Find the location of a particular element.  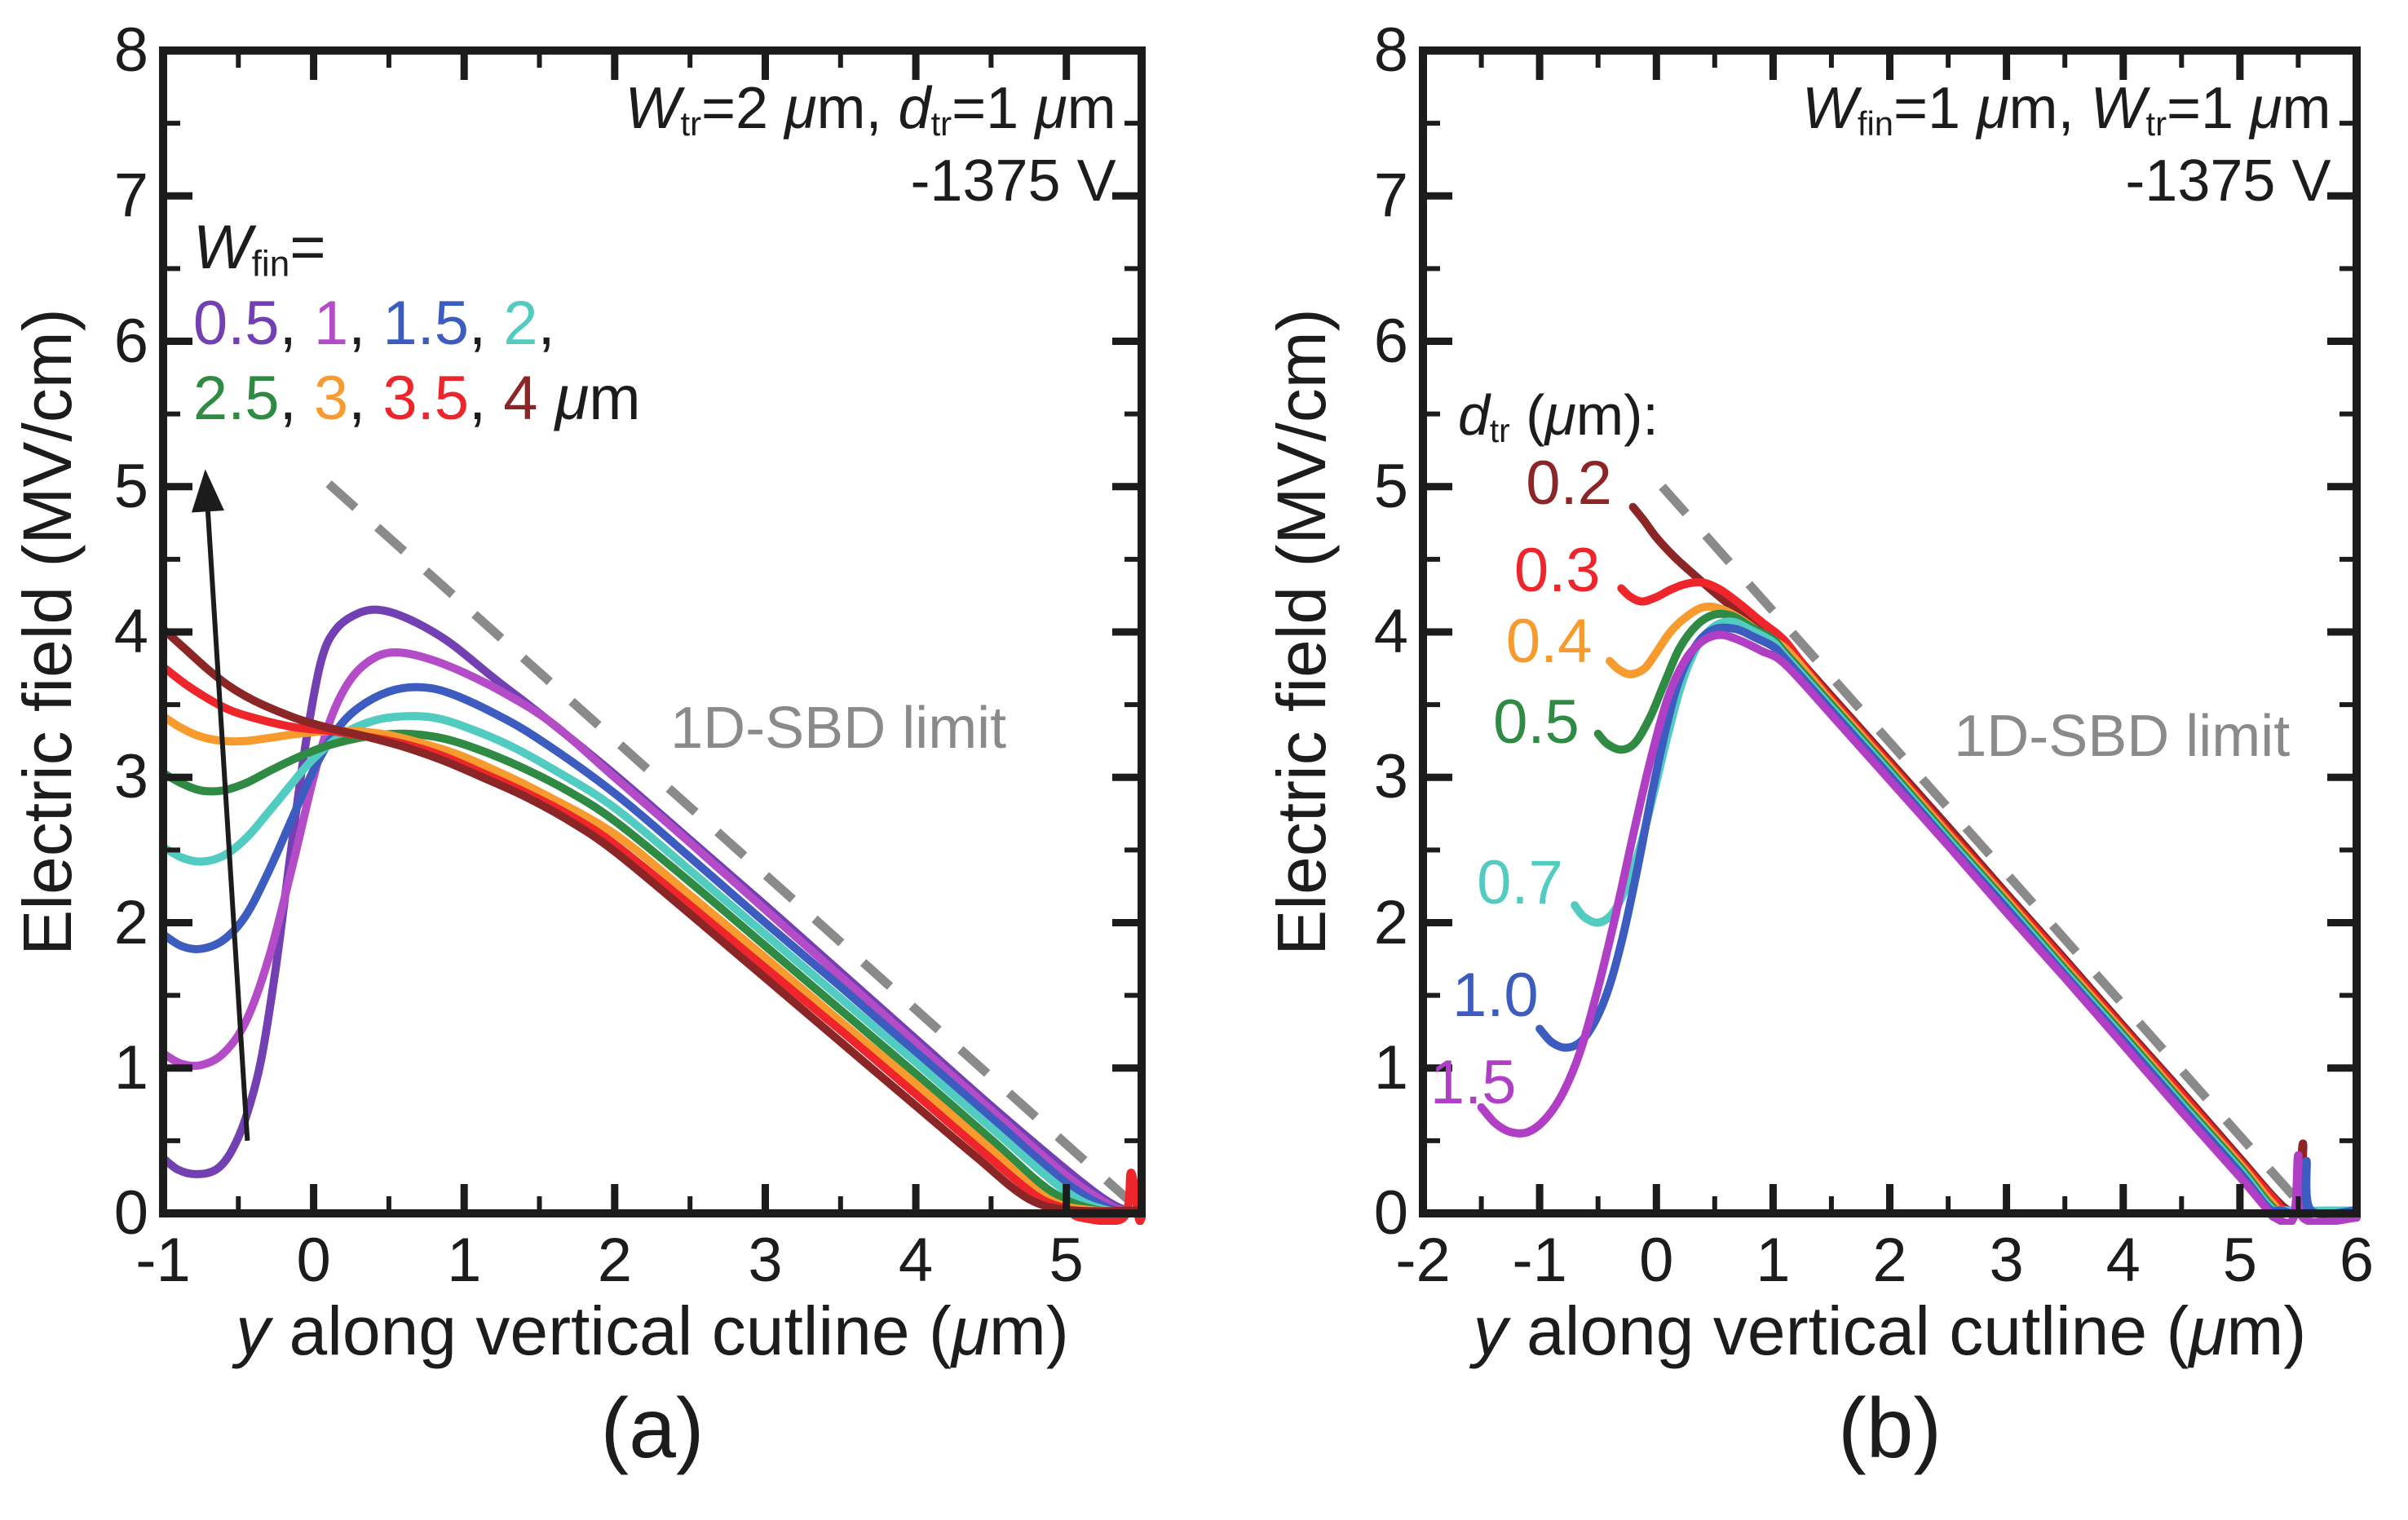

legend-row-2: 2.5, 3, 3.5, 4 μm is located at coordinates (417, 399).